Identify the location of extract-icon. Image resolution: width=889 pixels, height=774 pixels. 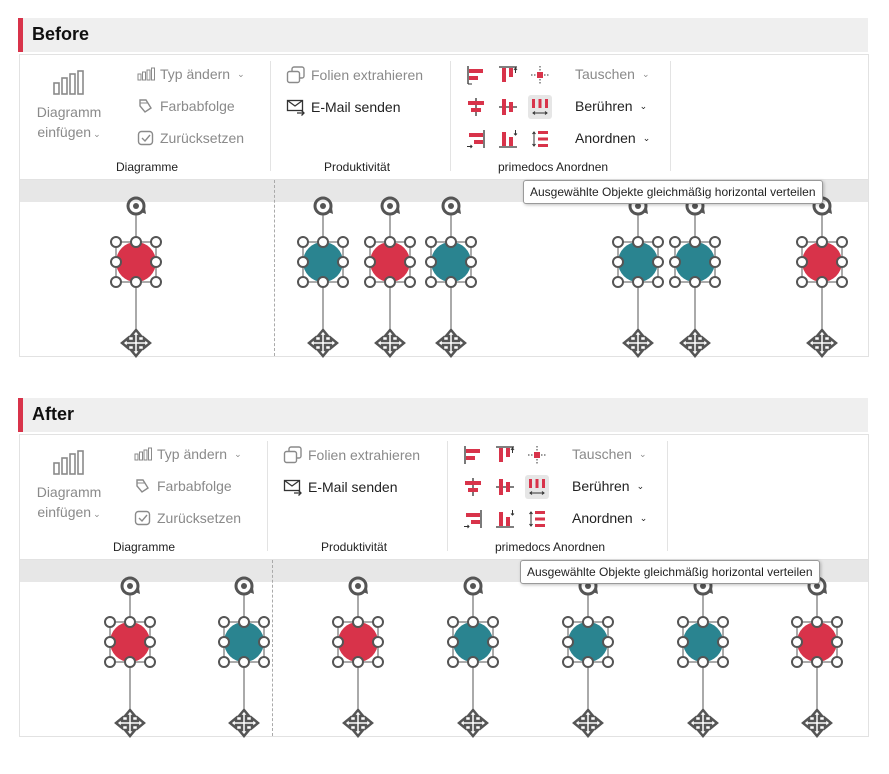
(295, 75).